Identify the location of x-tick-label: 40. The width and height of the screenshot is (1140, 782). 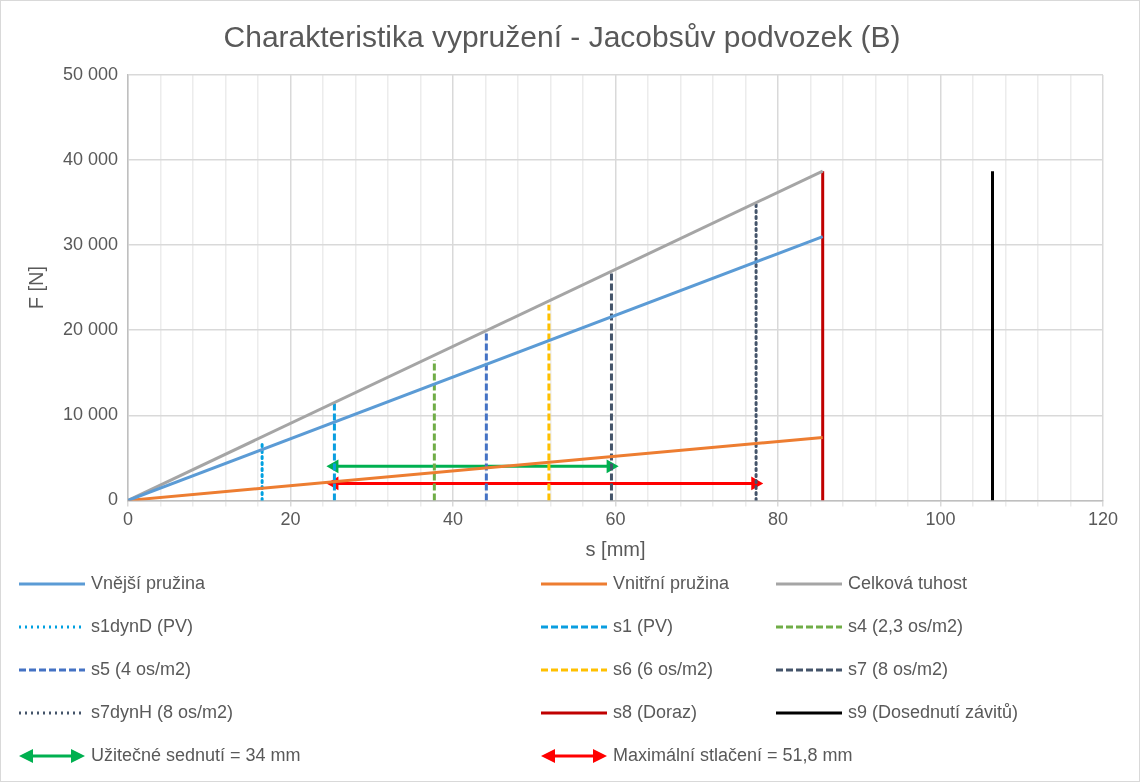
(453, 519).